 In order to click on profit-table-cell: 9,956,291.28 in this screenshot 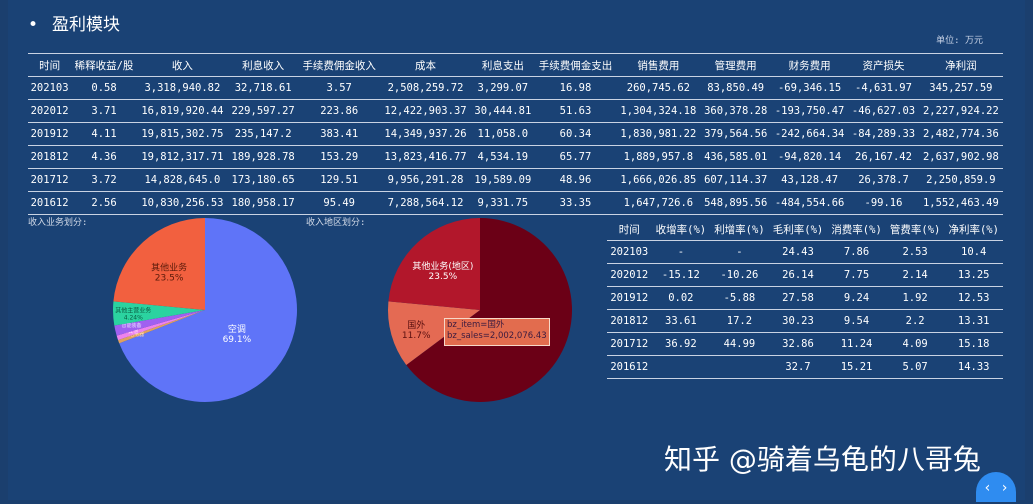, I will do `click(425, 180)`.